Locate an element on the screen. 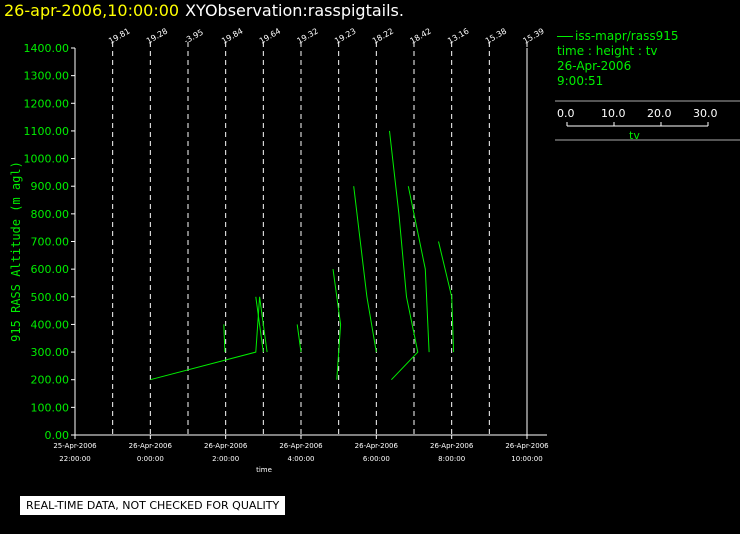  x-tick-date: 25-Apr-2006 is located at coordinates (75, 446).